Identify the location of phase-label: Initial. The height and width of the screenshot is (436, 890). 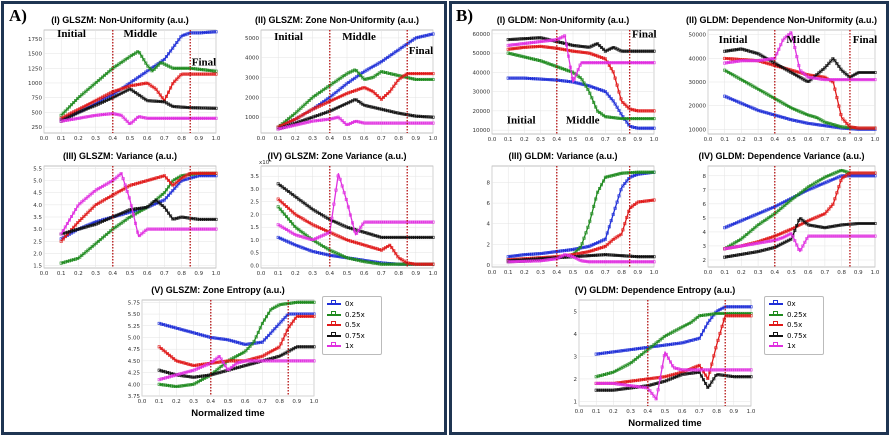
(288, 37).